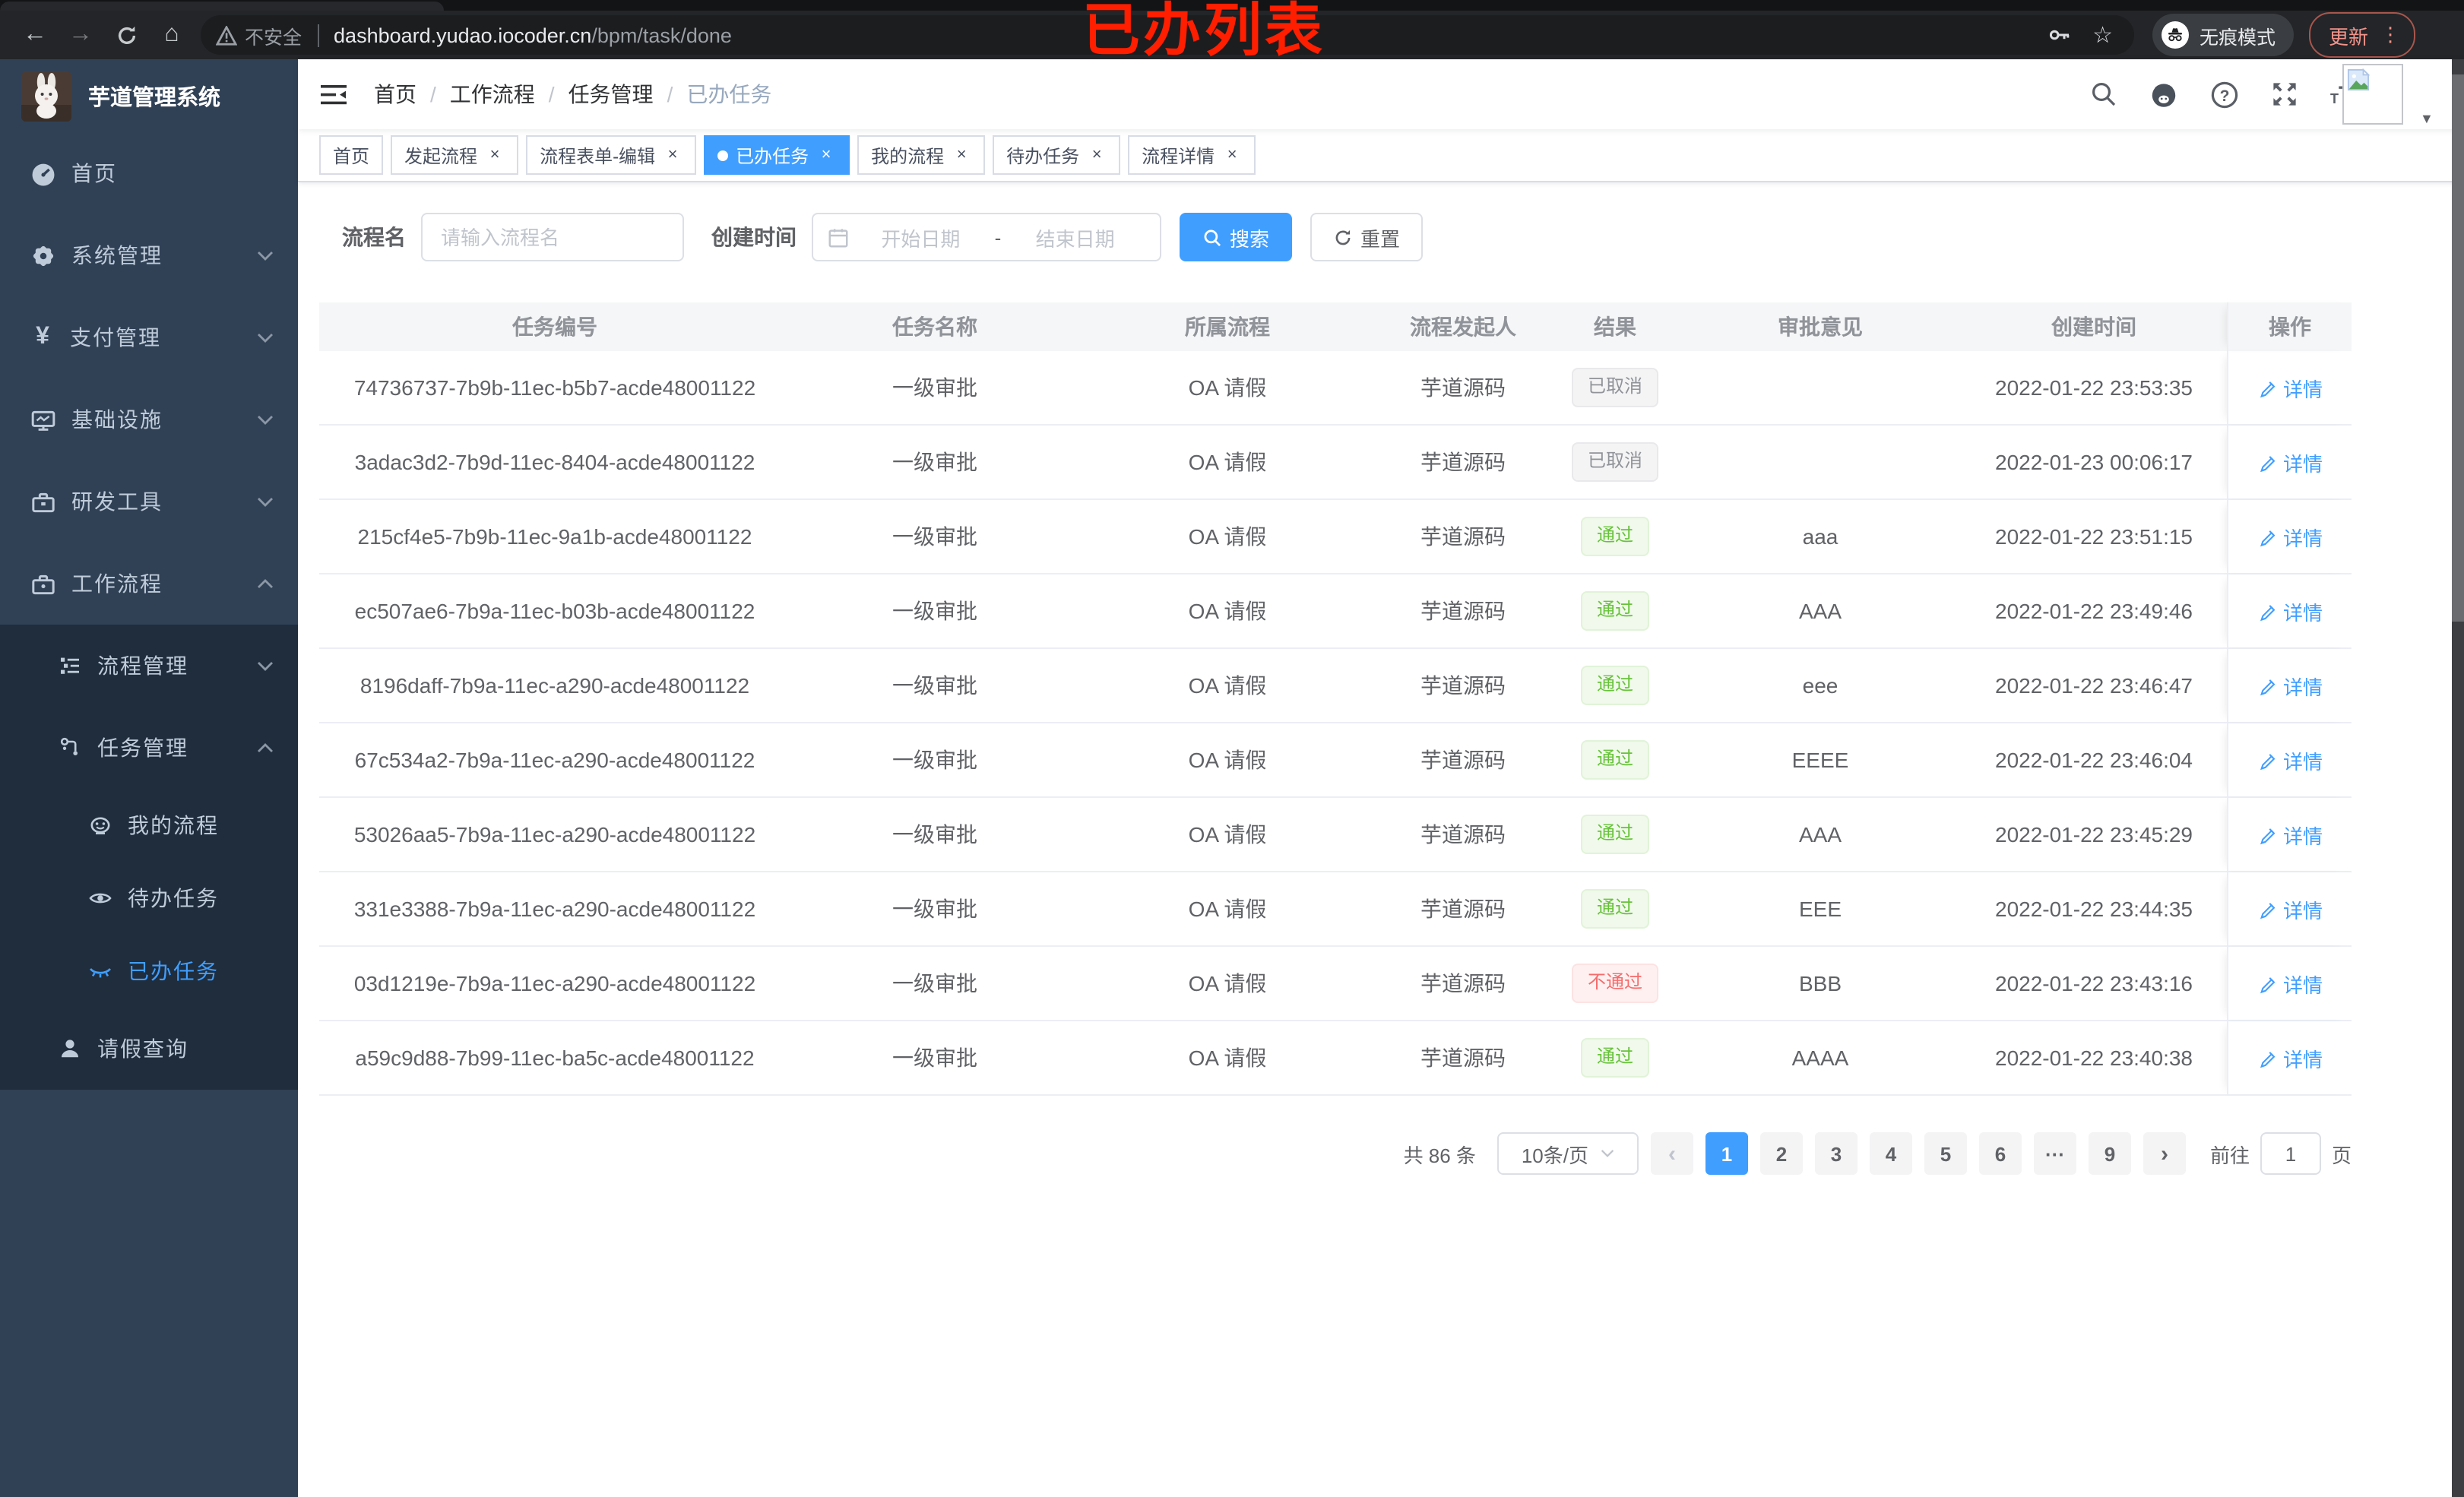 This screenshot has height=1497, width=2464. What do you see at coordinates (1726, 1153) in the screenshot?
I see `page-number-button: 1` at bounding box center [1726, 1153].